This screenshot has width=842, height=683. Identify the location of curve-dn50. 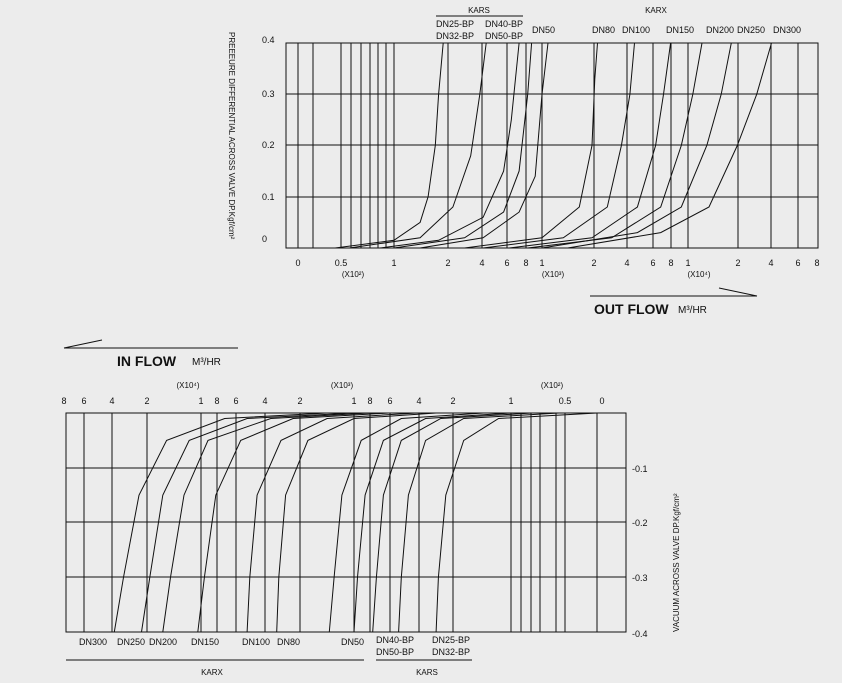
(406, 522).